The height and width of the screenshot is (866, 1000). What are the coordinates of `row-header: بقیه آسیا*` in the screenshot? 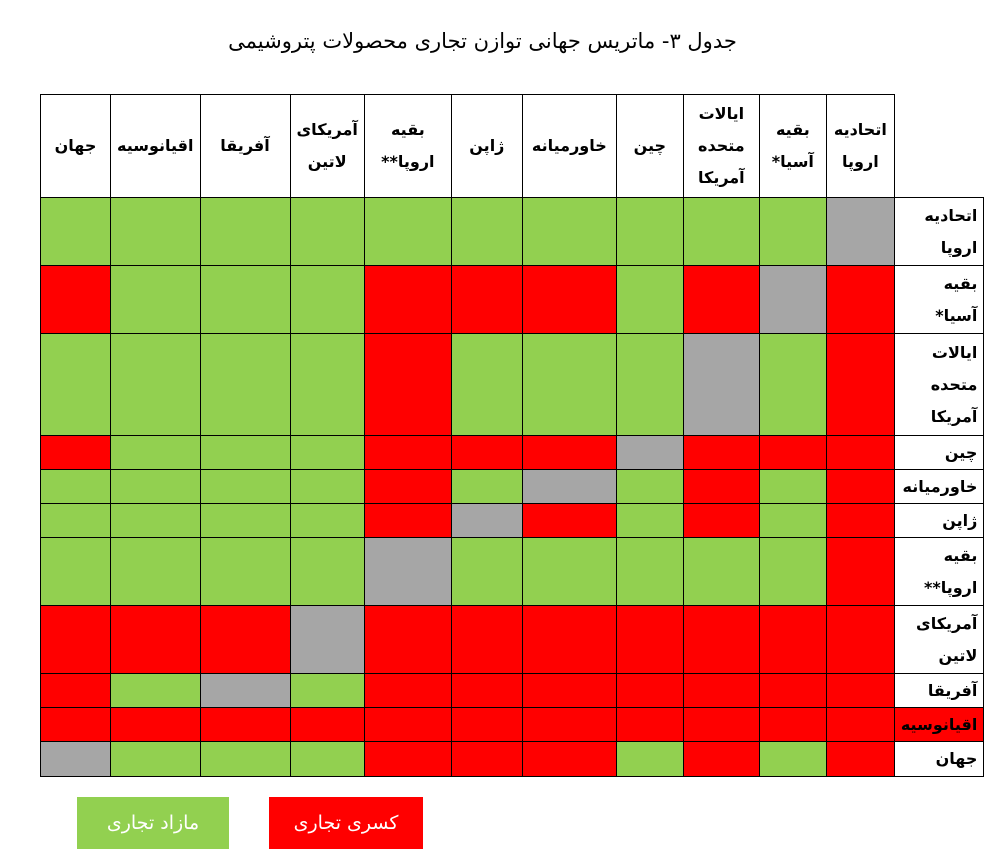 It's located at (939, 299).